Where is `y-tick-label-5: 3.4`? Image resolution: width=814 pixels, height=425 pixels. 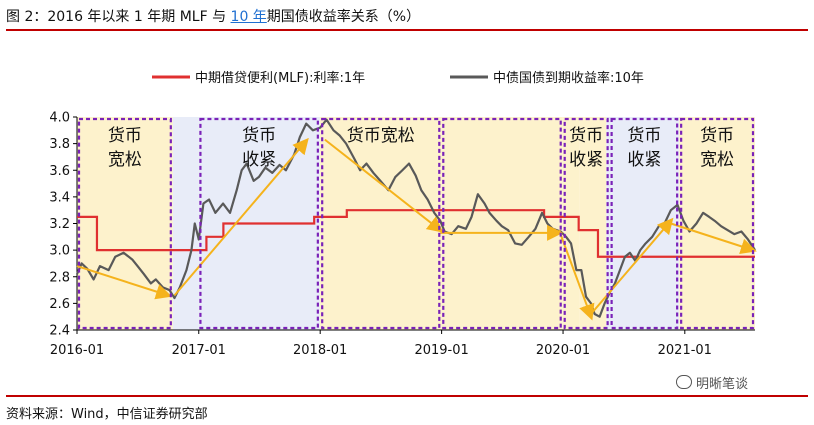
y-tick-label-5: 3.4 is located at coordinates (59, 197).